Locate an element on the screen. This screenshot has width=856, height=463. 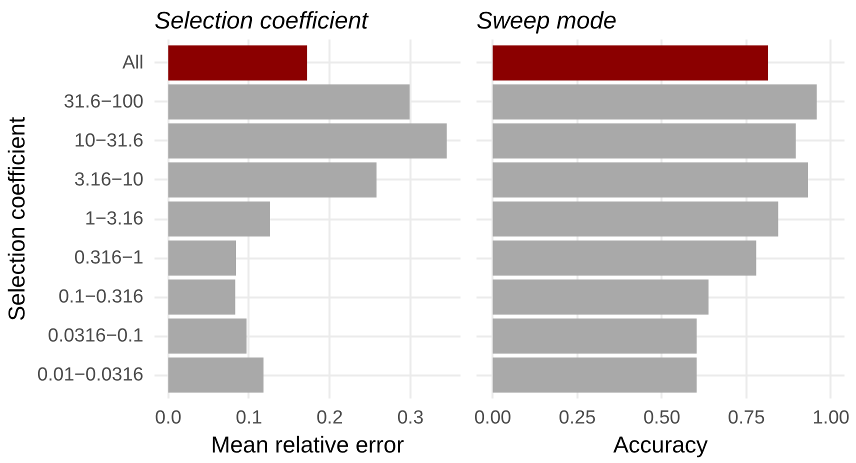
x-tick-label: 0.3 is located at coordinates (410, 418).